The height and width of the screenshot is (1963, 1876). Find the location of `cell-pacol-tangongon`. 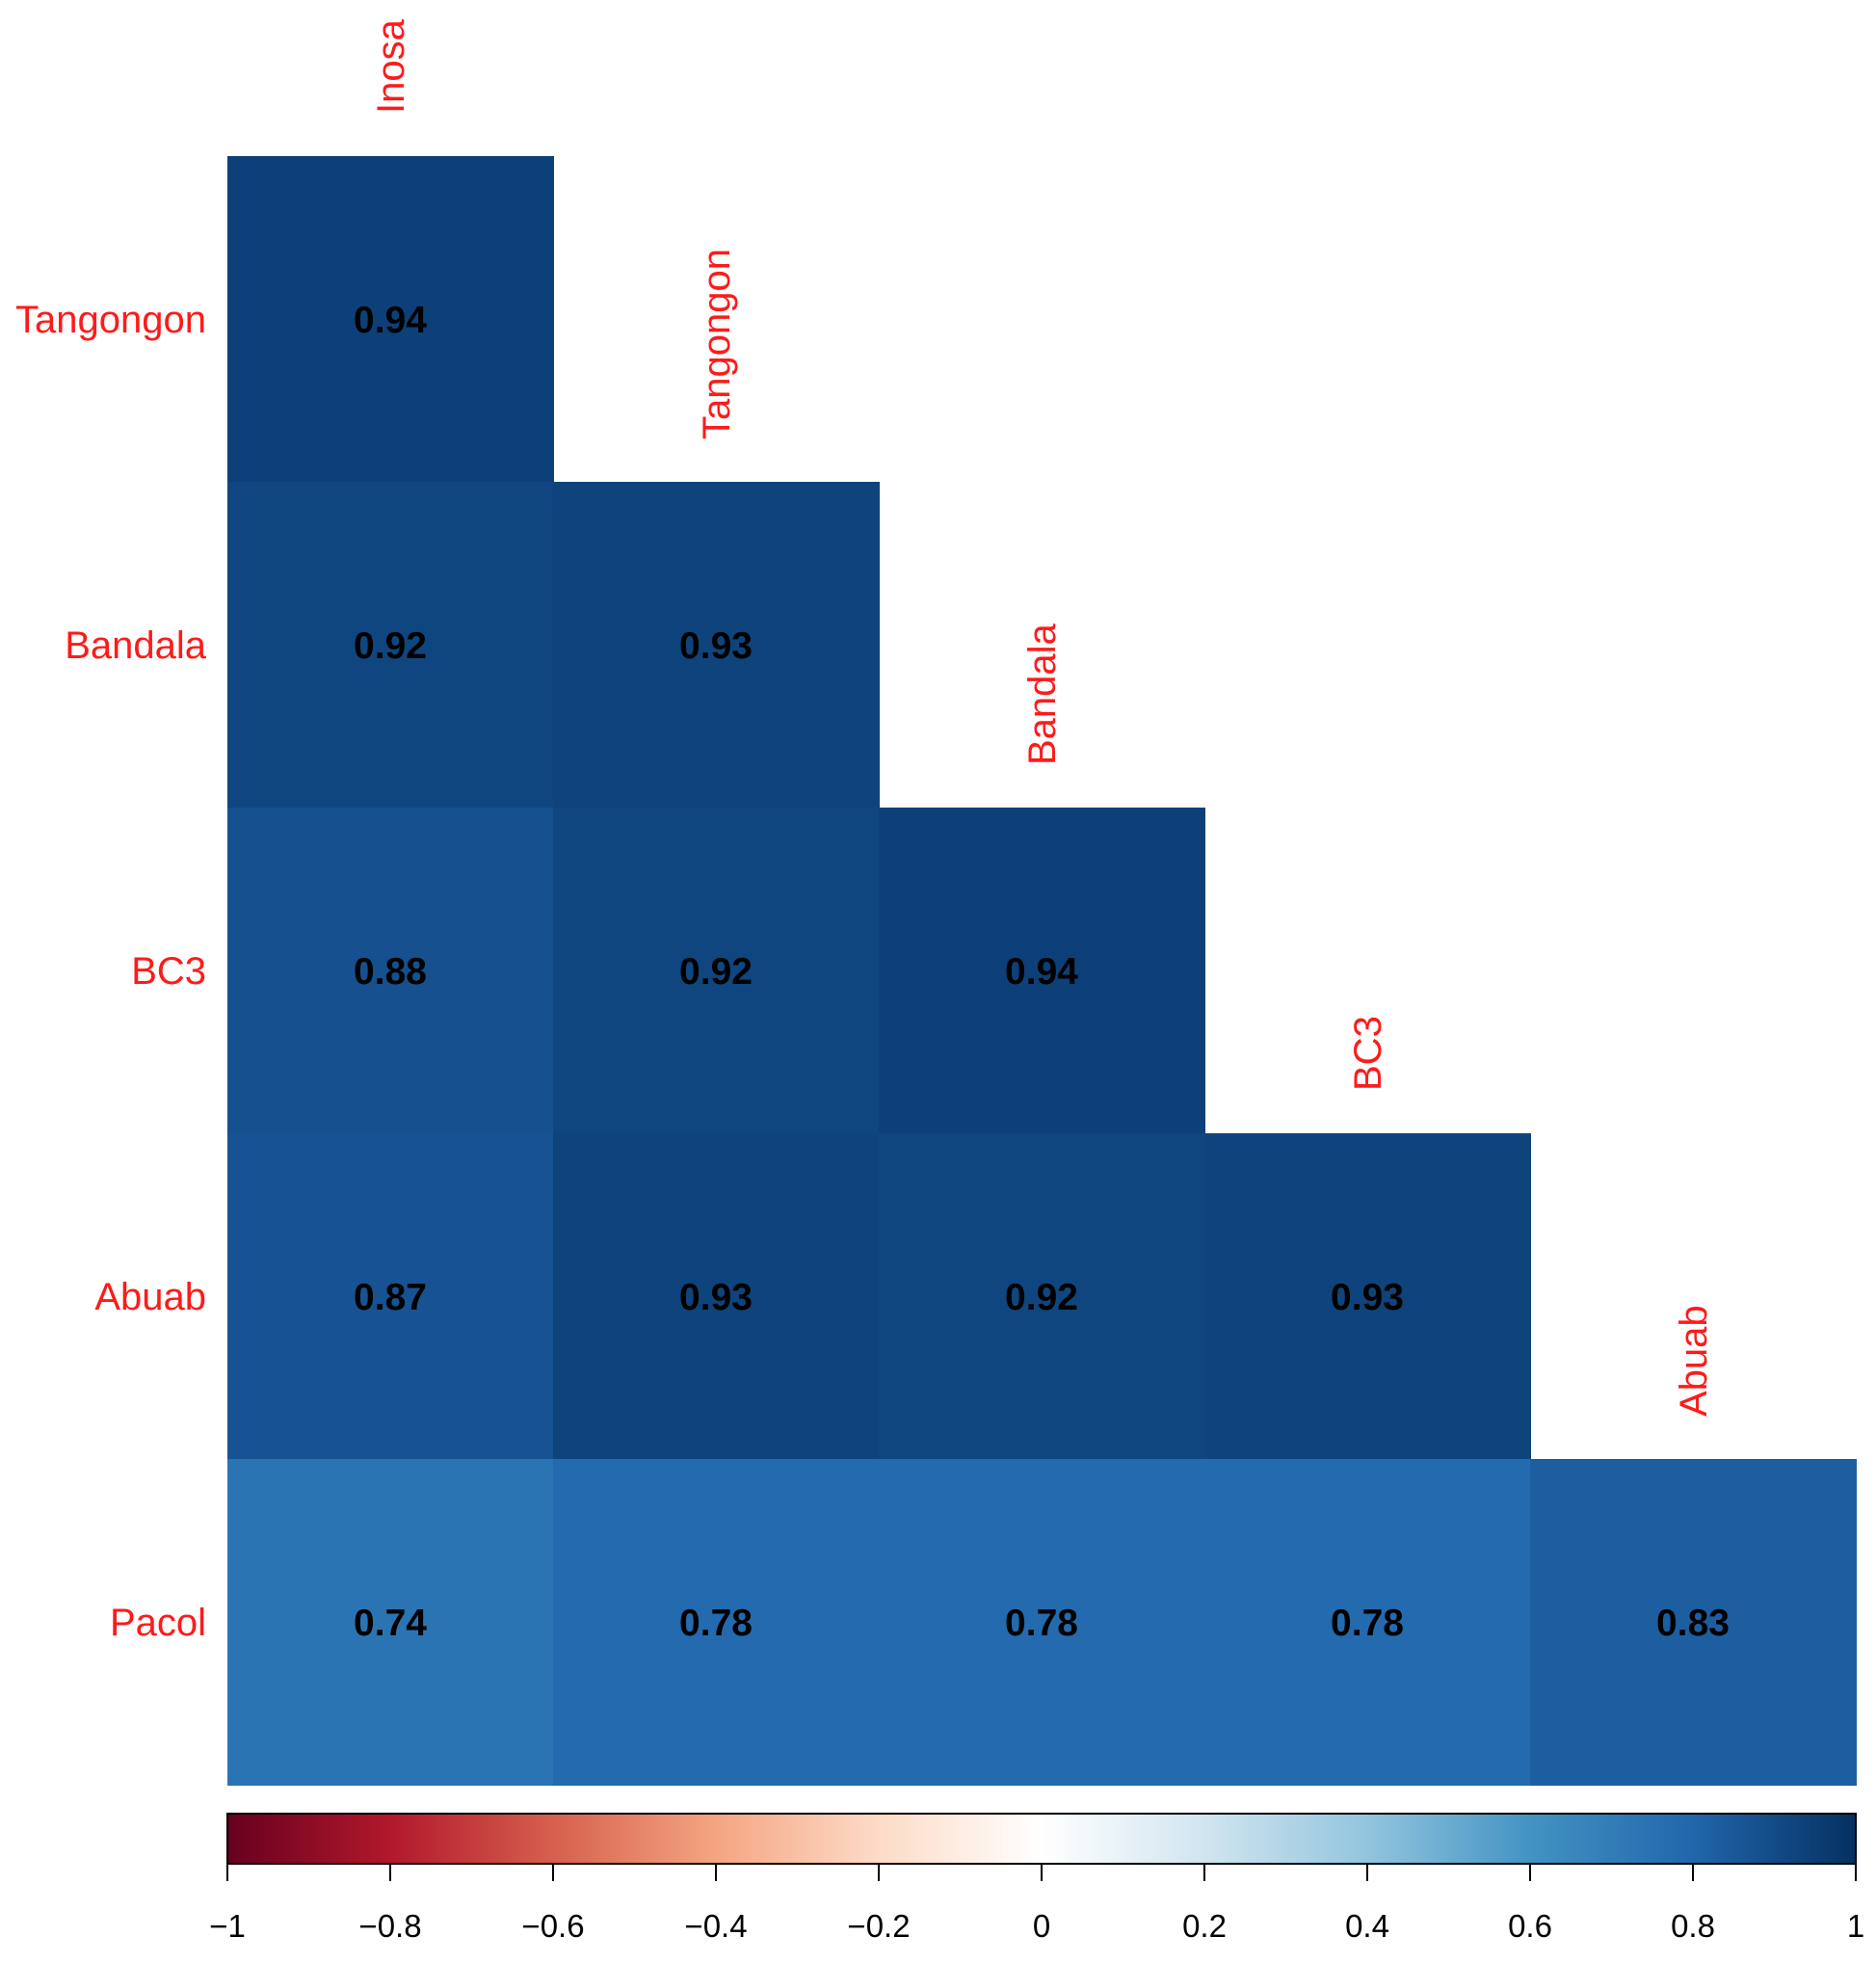

cell-pacol-tangongon is located at coordinates (716, 1622).